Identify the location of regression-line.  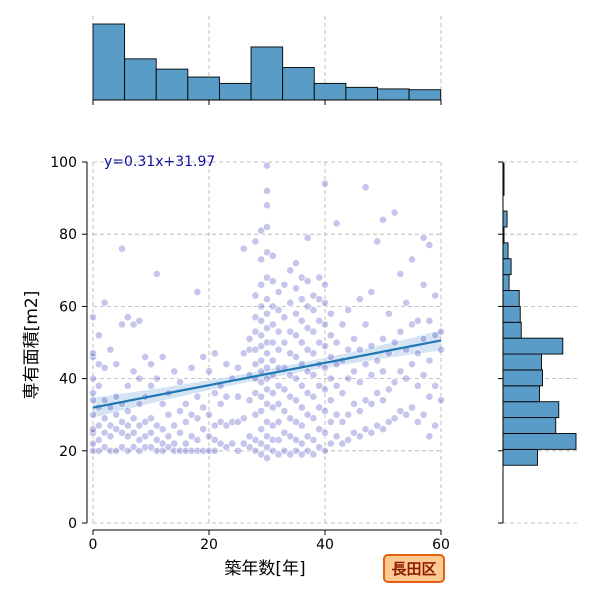
(267, 374).